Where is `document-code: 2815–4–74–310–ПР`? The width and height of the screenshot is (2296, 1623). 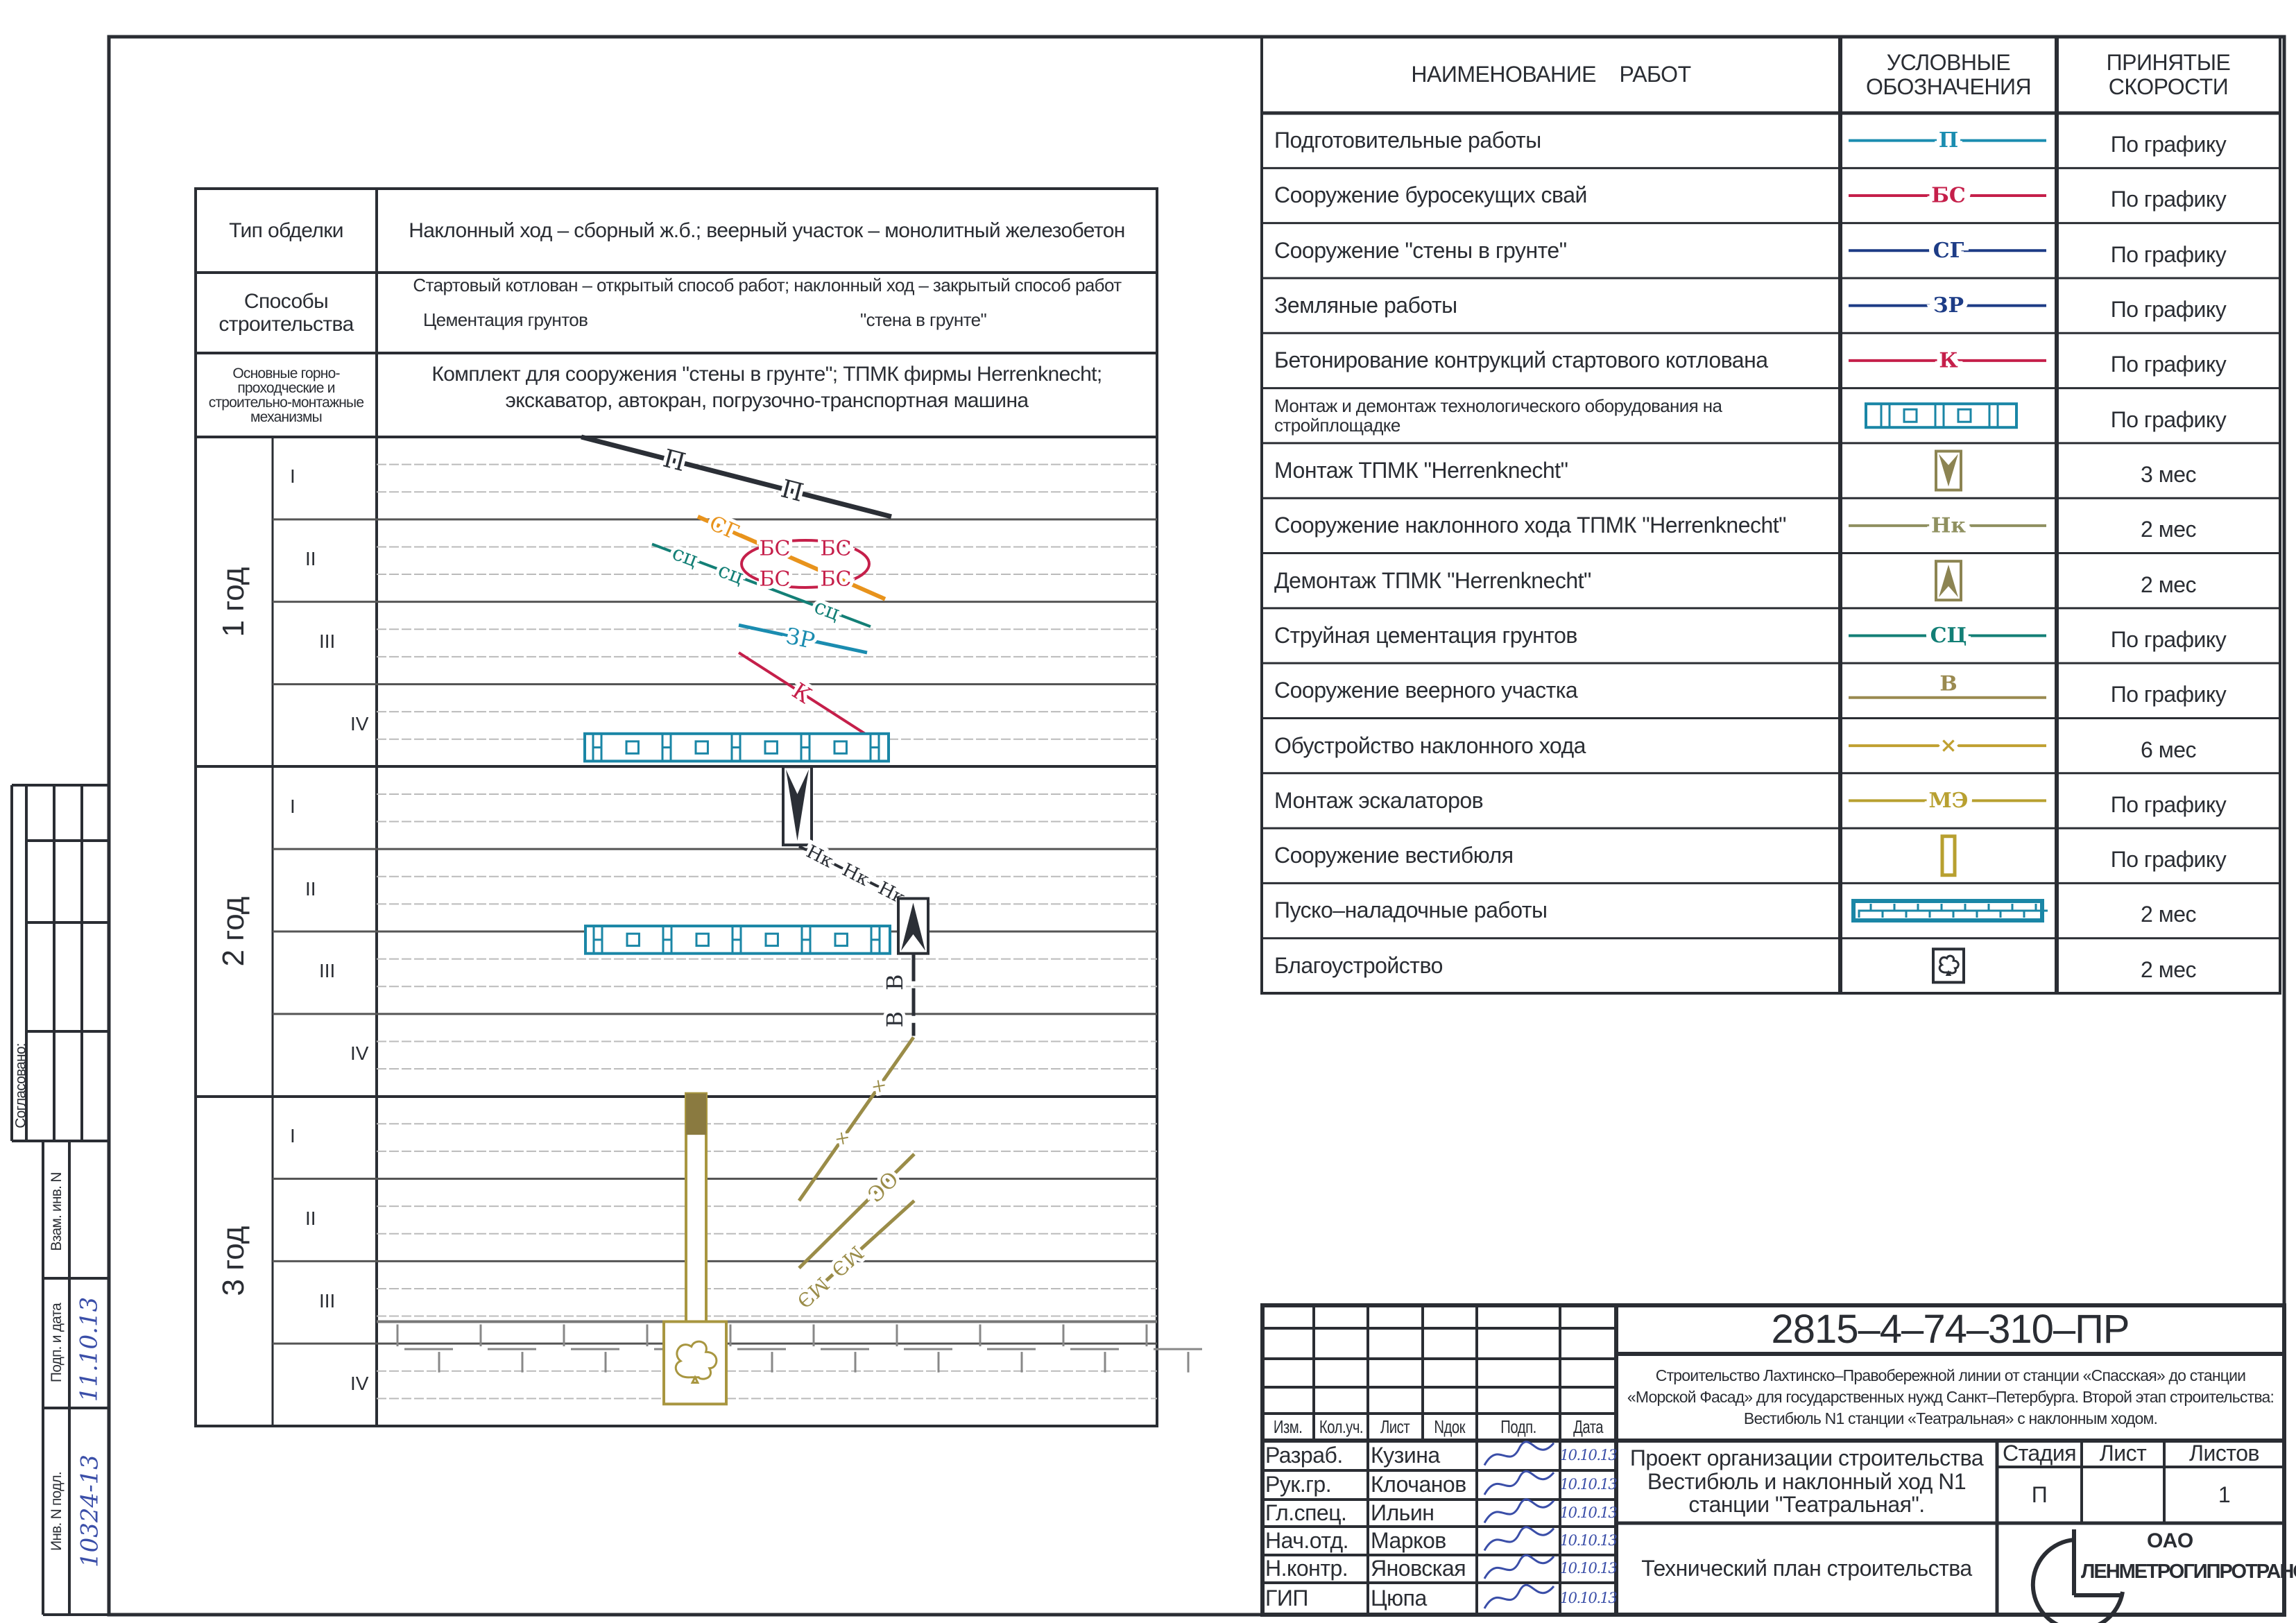 document-code: 2815–4–74–310–ПР is located at coordinates (1950, 1329).